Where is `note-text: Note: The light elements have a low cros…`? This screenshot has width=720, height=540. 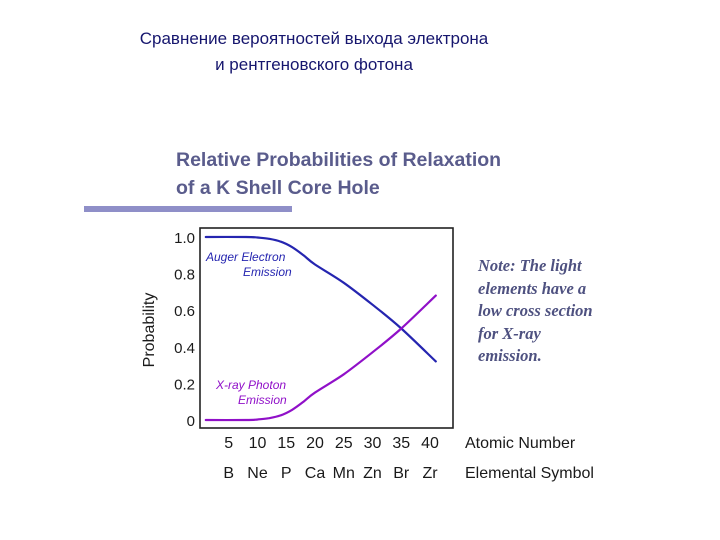 note-text: Note: The light elements have a low cros… is located at coordinates (558, 311).